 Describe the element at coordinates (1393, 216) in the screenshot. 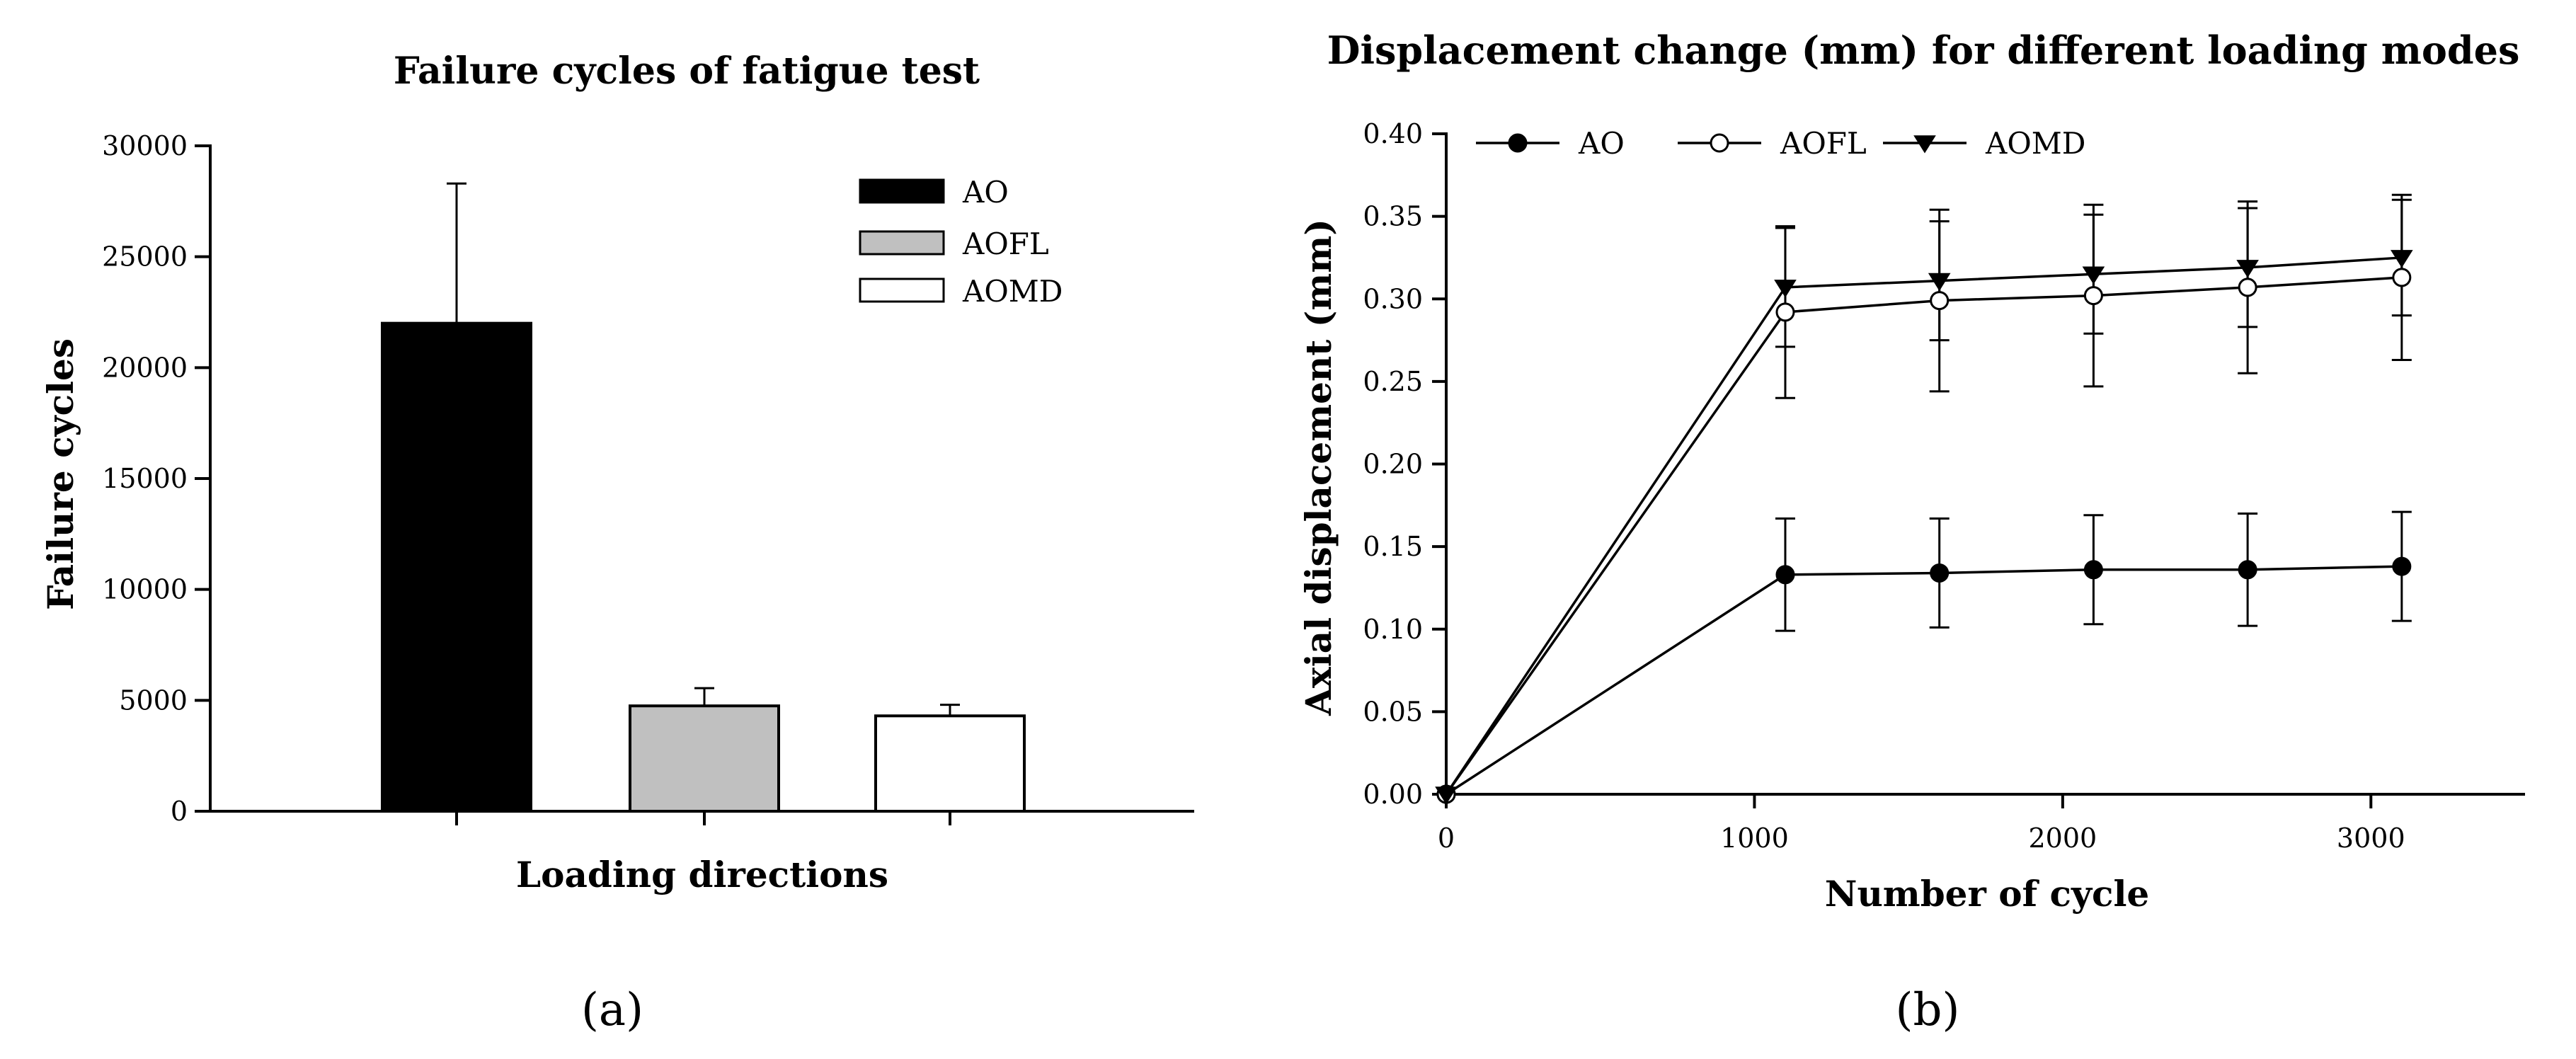

I see `line-y-tick-label: 0.35` at that location.